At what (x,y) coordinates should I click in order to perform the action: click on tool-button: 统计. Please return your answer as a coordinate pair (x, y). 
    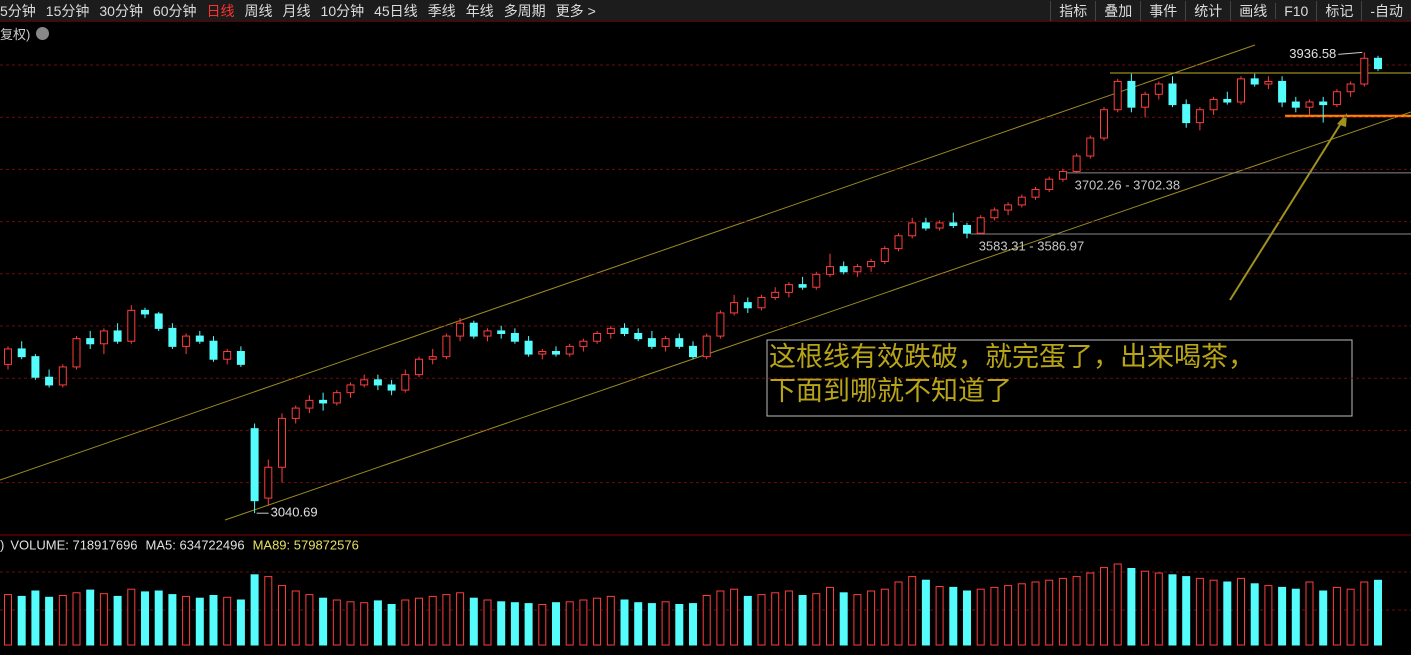
    Looking at the image, I should click on (1207, 10).